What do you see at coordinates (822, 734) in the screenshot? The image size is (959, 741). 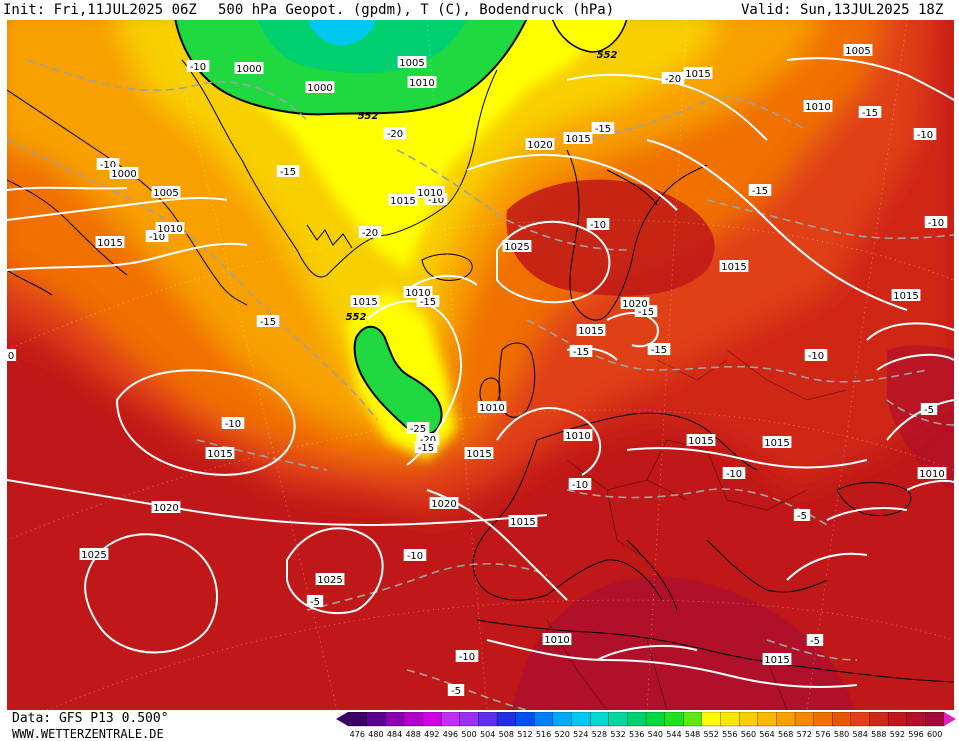 I see `colorbar-tick-label: 576` at bounding box center [822, 734].